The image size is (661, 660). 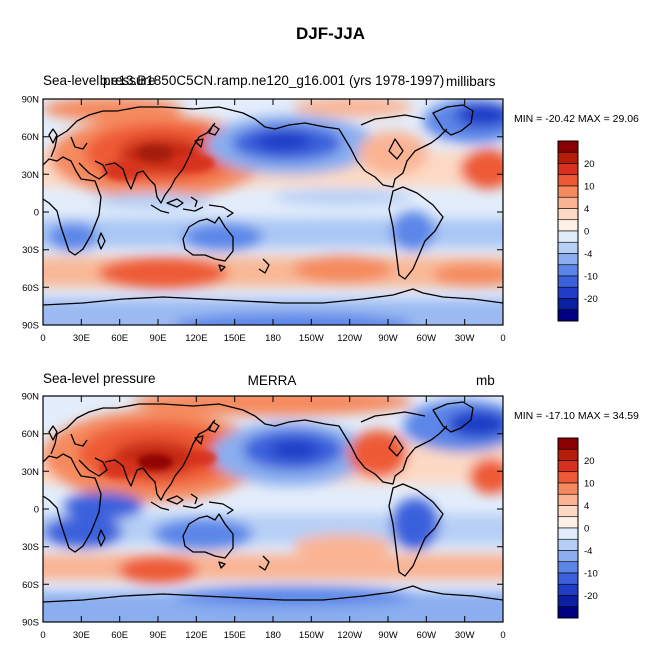 What do you see at coordinates (158, 635) in the screenshot?
I see `panel-2-lon-tick-label: 90E` at bounding box center [158, 635].